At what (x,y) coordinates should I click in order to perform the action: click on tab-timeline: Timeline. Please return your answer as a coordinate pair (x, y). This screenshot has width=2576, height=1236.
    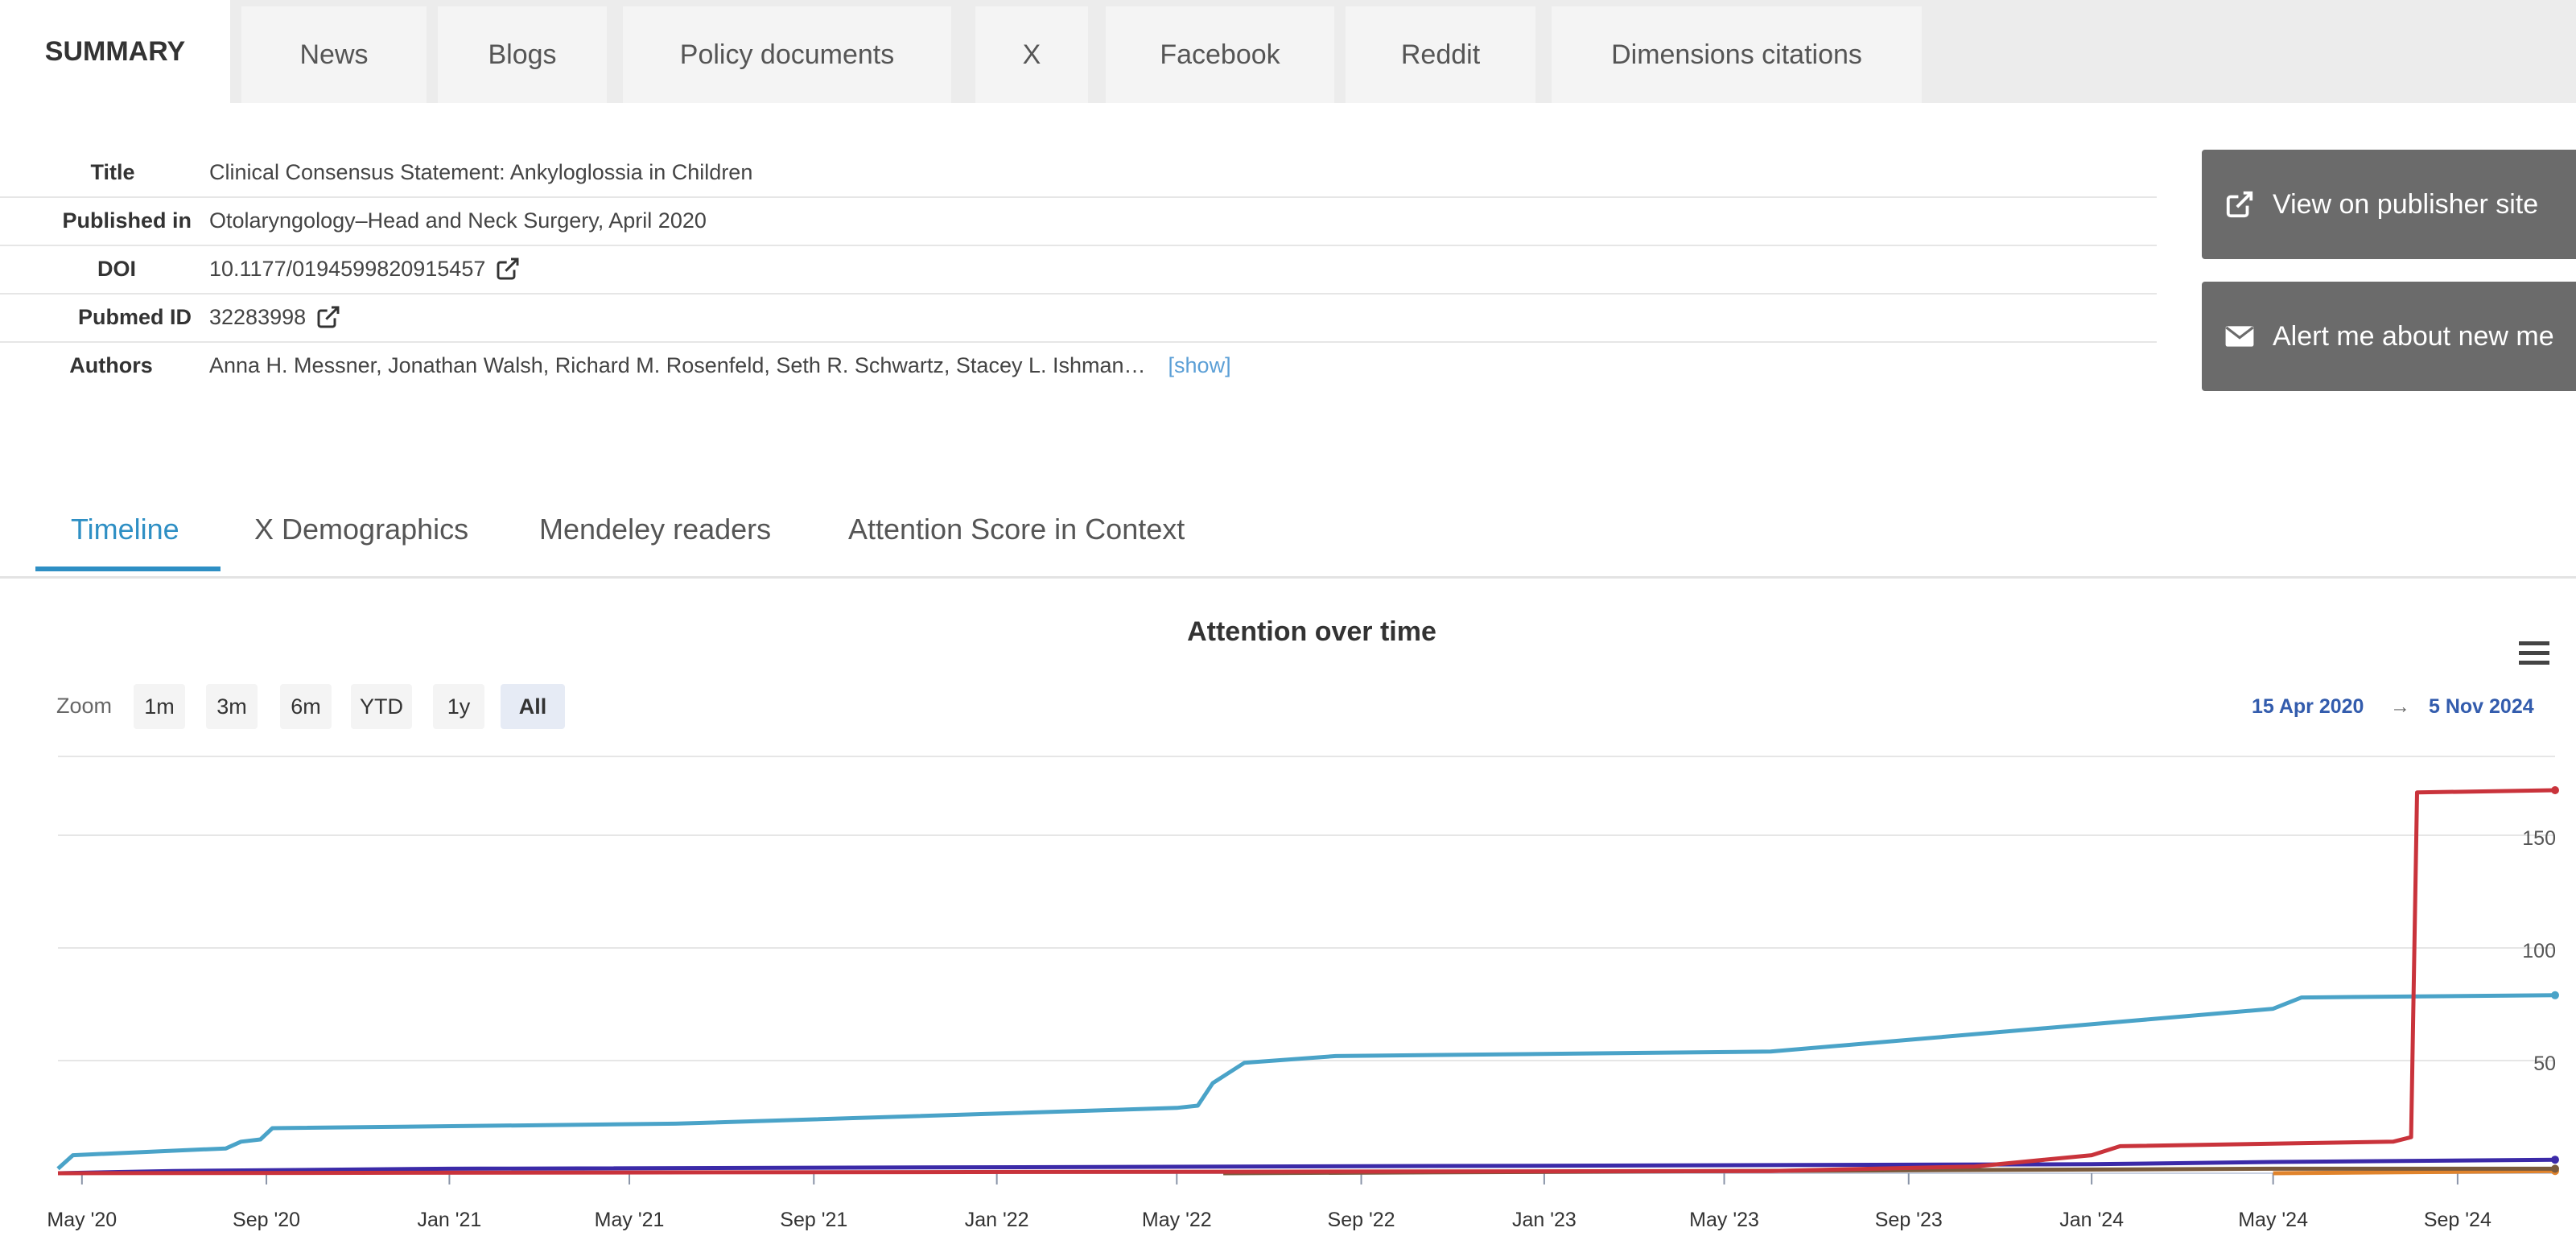
    Looking at the image, I should click on (125, 529).